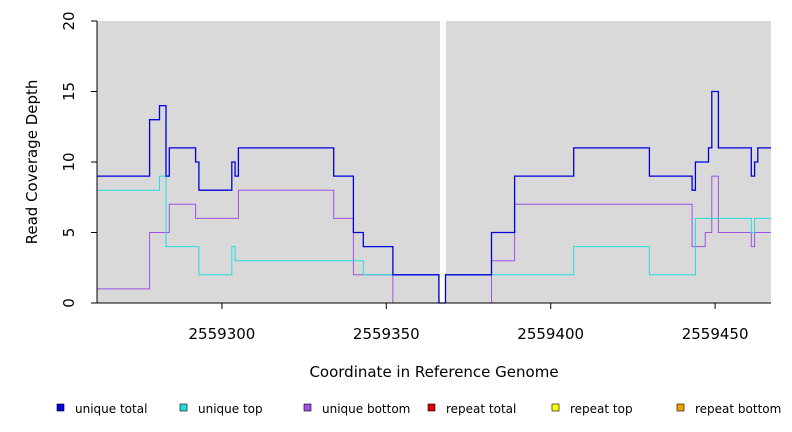  I want to click on legend-label: repeat bottom, so click(738, 409).